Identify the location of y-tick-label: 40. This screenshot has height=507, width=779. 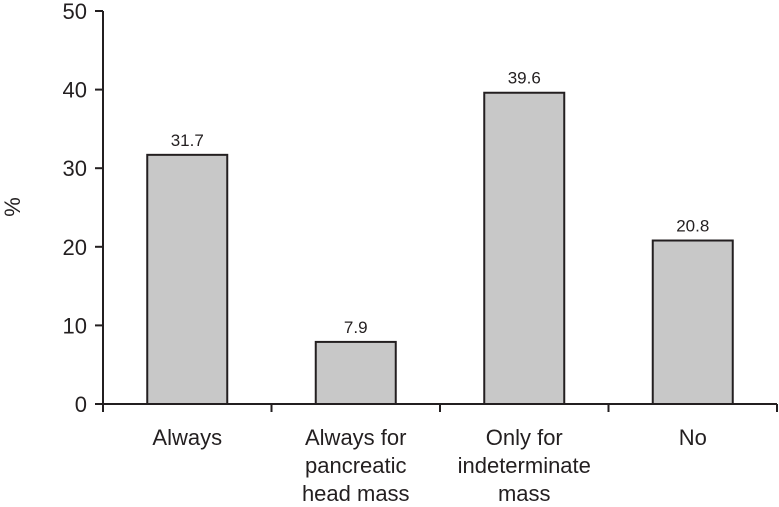
(75, 90).